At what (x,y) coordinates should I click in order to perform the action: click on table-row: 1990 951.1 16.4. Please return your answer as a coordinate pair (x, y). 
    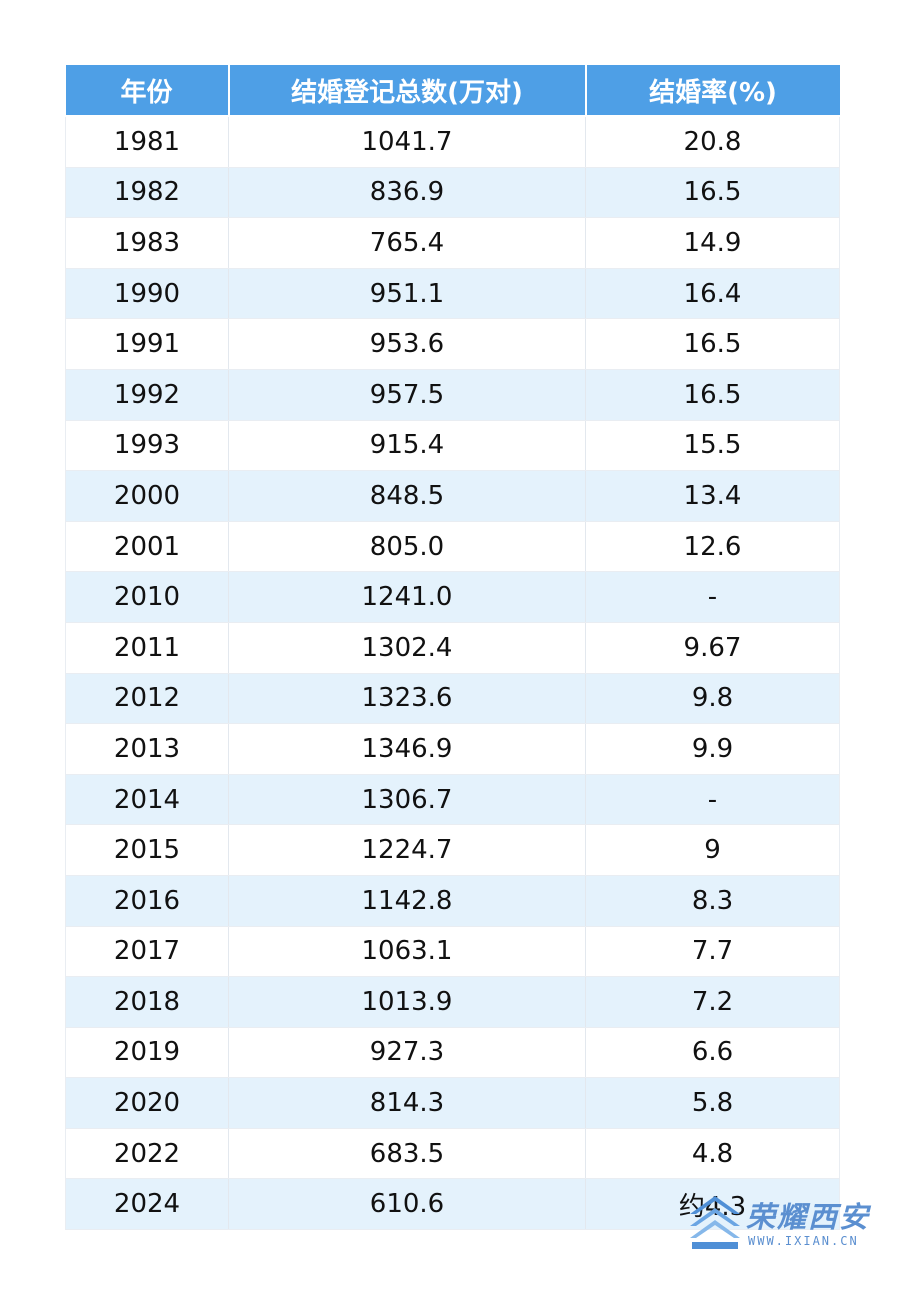
    Looking at the image, I should click on (452, 294).